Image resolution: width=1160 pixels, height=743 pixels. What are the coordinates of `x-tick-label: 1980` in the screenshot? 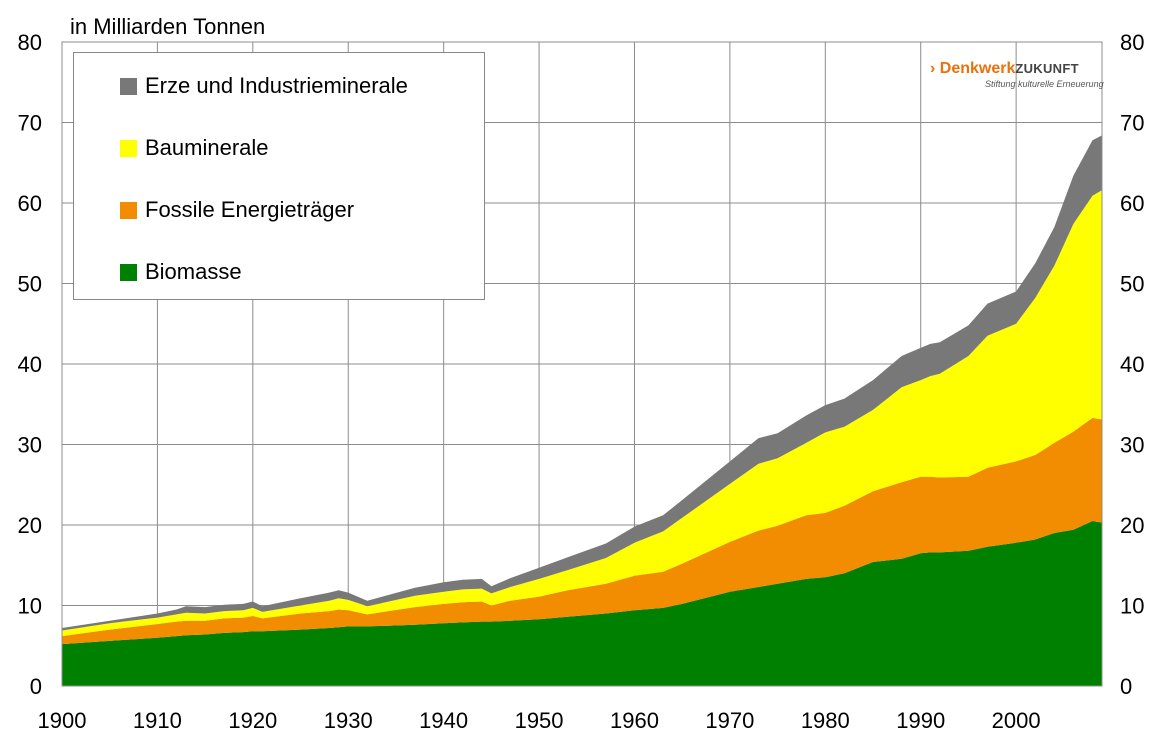 It's located at (825, 720).